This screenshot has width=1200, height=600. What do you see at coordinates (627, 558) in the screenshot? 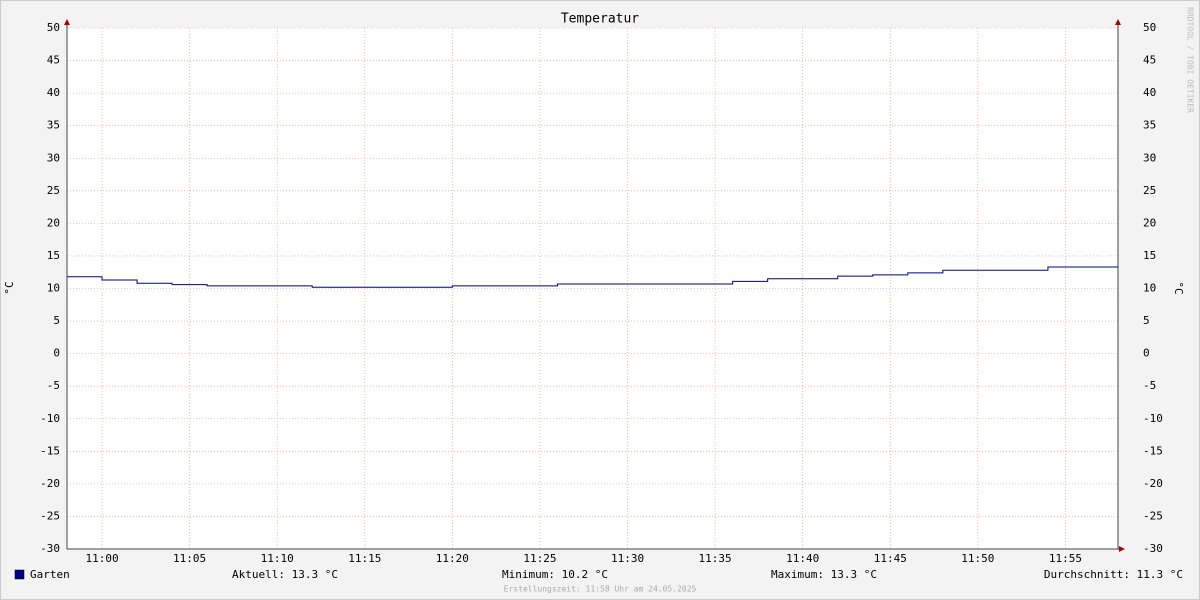
I see `x-tick-label: 11:30` at bounding box center [627, 558].